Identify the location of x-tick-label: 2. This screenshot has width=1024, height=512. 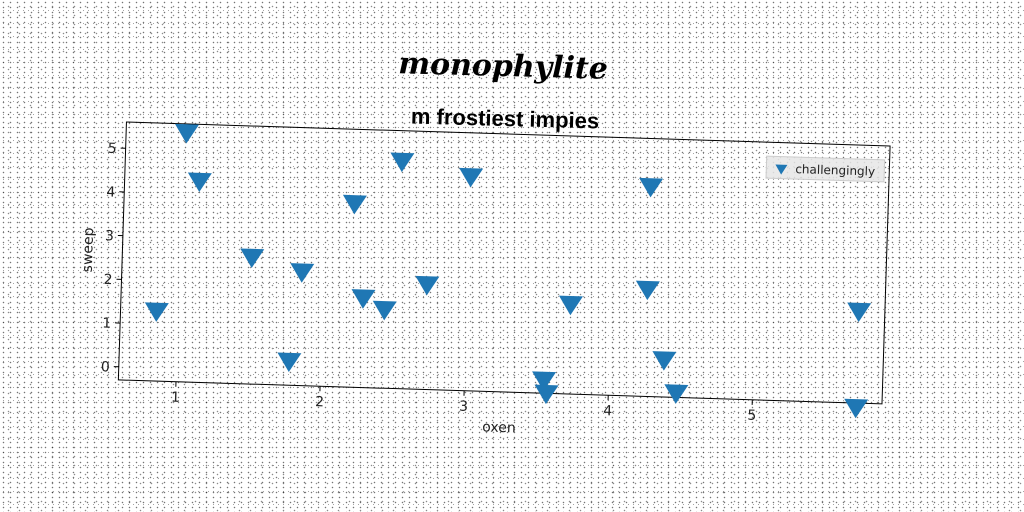
(319, 402).